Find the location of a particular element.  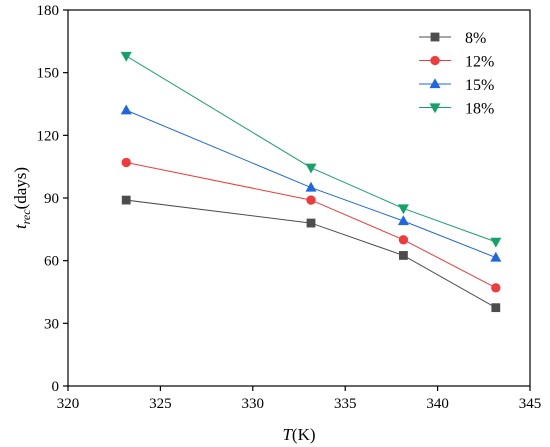

y-tick-label: 150 is located at coordinates (48, 74).